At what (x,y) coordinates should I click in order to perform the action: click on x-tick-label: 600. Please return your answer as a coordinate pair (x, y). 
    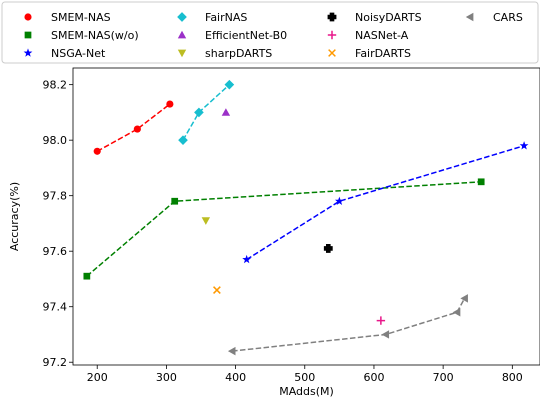
    Looking at the image, I should click on (373, 377).